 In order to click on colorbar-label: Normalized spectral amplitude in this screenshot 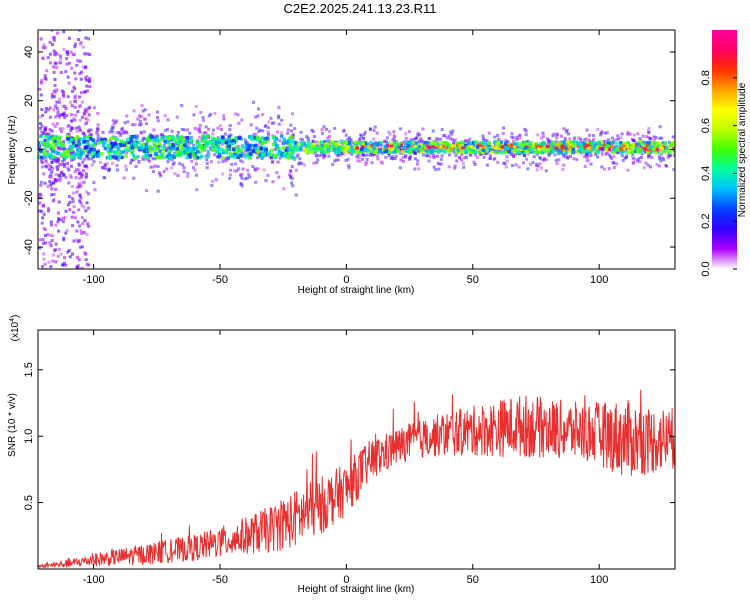, I will do `click(742, 149)`.